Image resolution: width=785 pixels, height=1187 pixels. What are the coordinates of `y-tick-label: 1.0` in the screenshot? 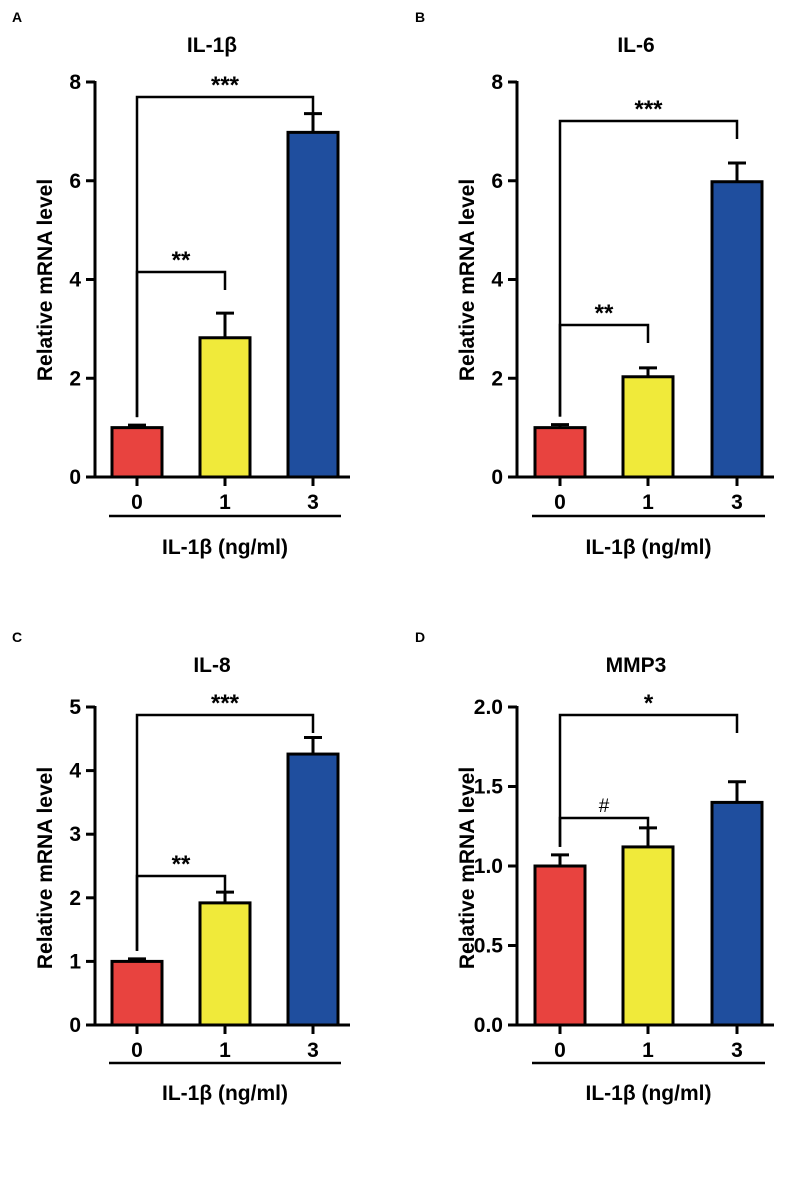 It's located at (488, 866).